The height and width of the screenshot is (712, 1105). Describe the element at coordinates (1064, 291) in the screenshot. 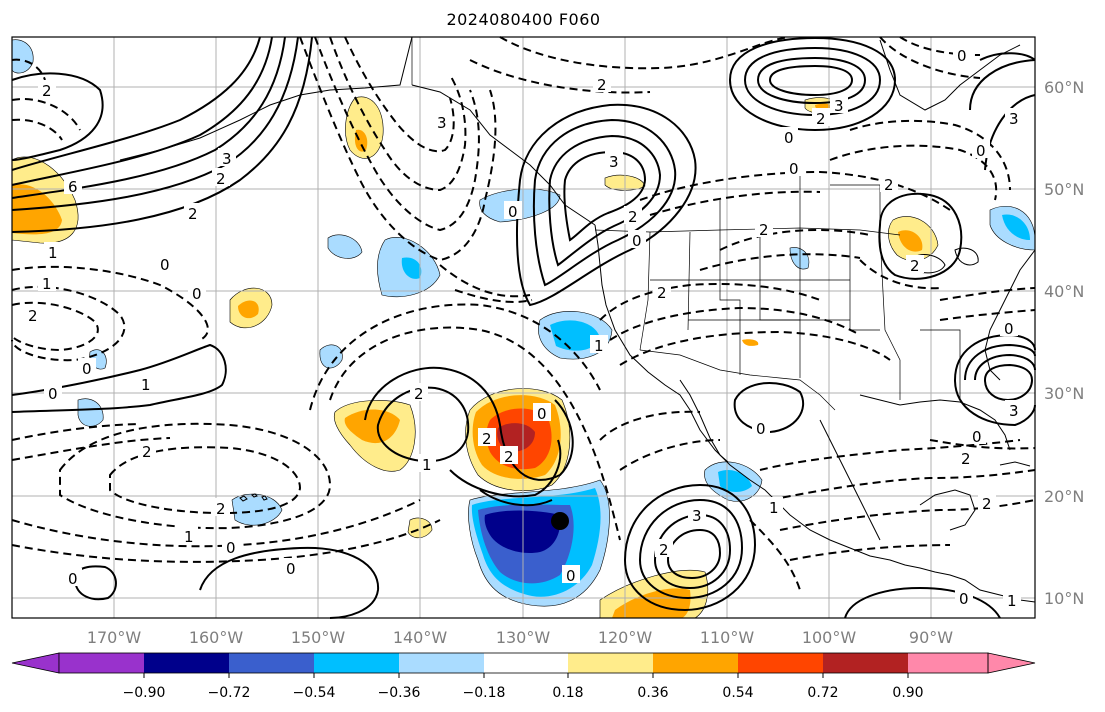

I see `lat-tick-label: 40°N` at that location.